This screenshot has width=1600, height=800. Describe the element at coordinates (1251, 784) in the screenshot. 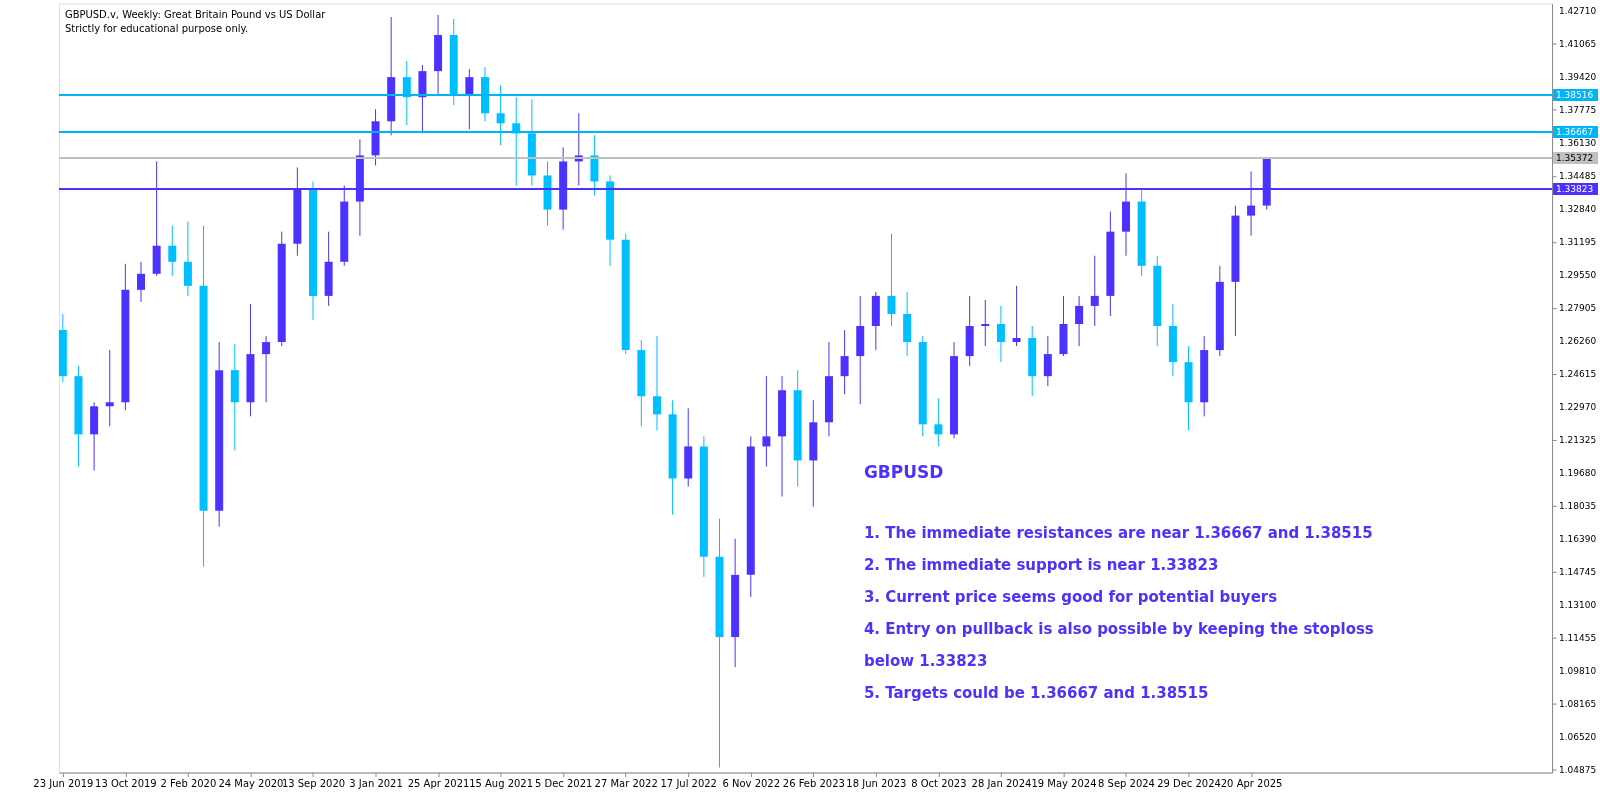

I see `x-tick-label: 20 Apr 2025` at that location.